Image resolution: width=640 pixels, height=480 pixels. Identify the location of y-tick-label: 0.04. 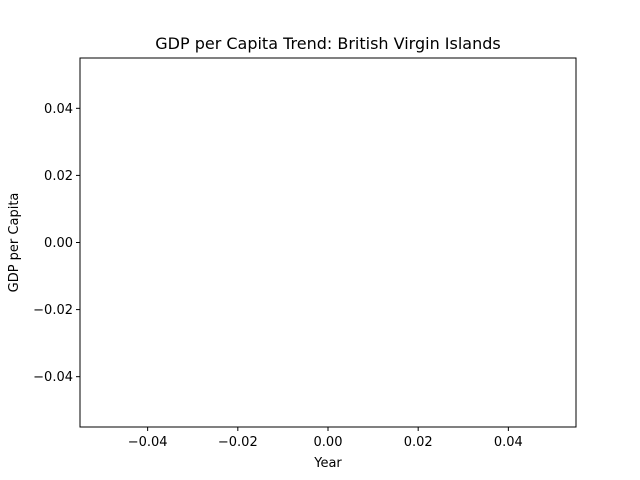
(58, 109).